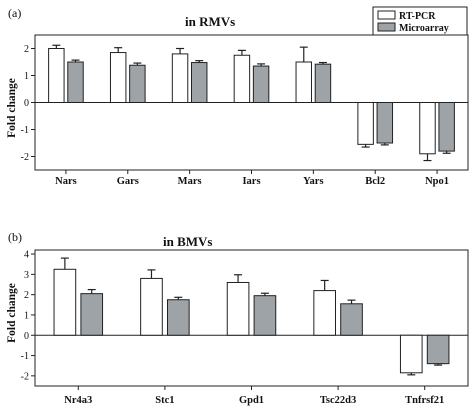 This screenshot has width=474, height=413. I want to click on panel-a-title: in RMVs, so click(210, 21).